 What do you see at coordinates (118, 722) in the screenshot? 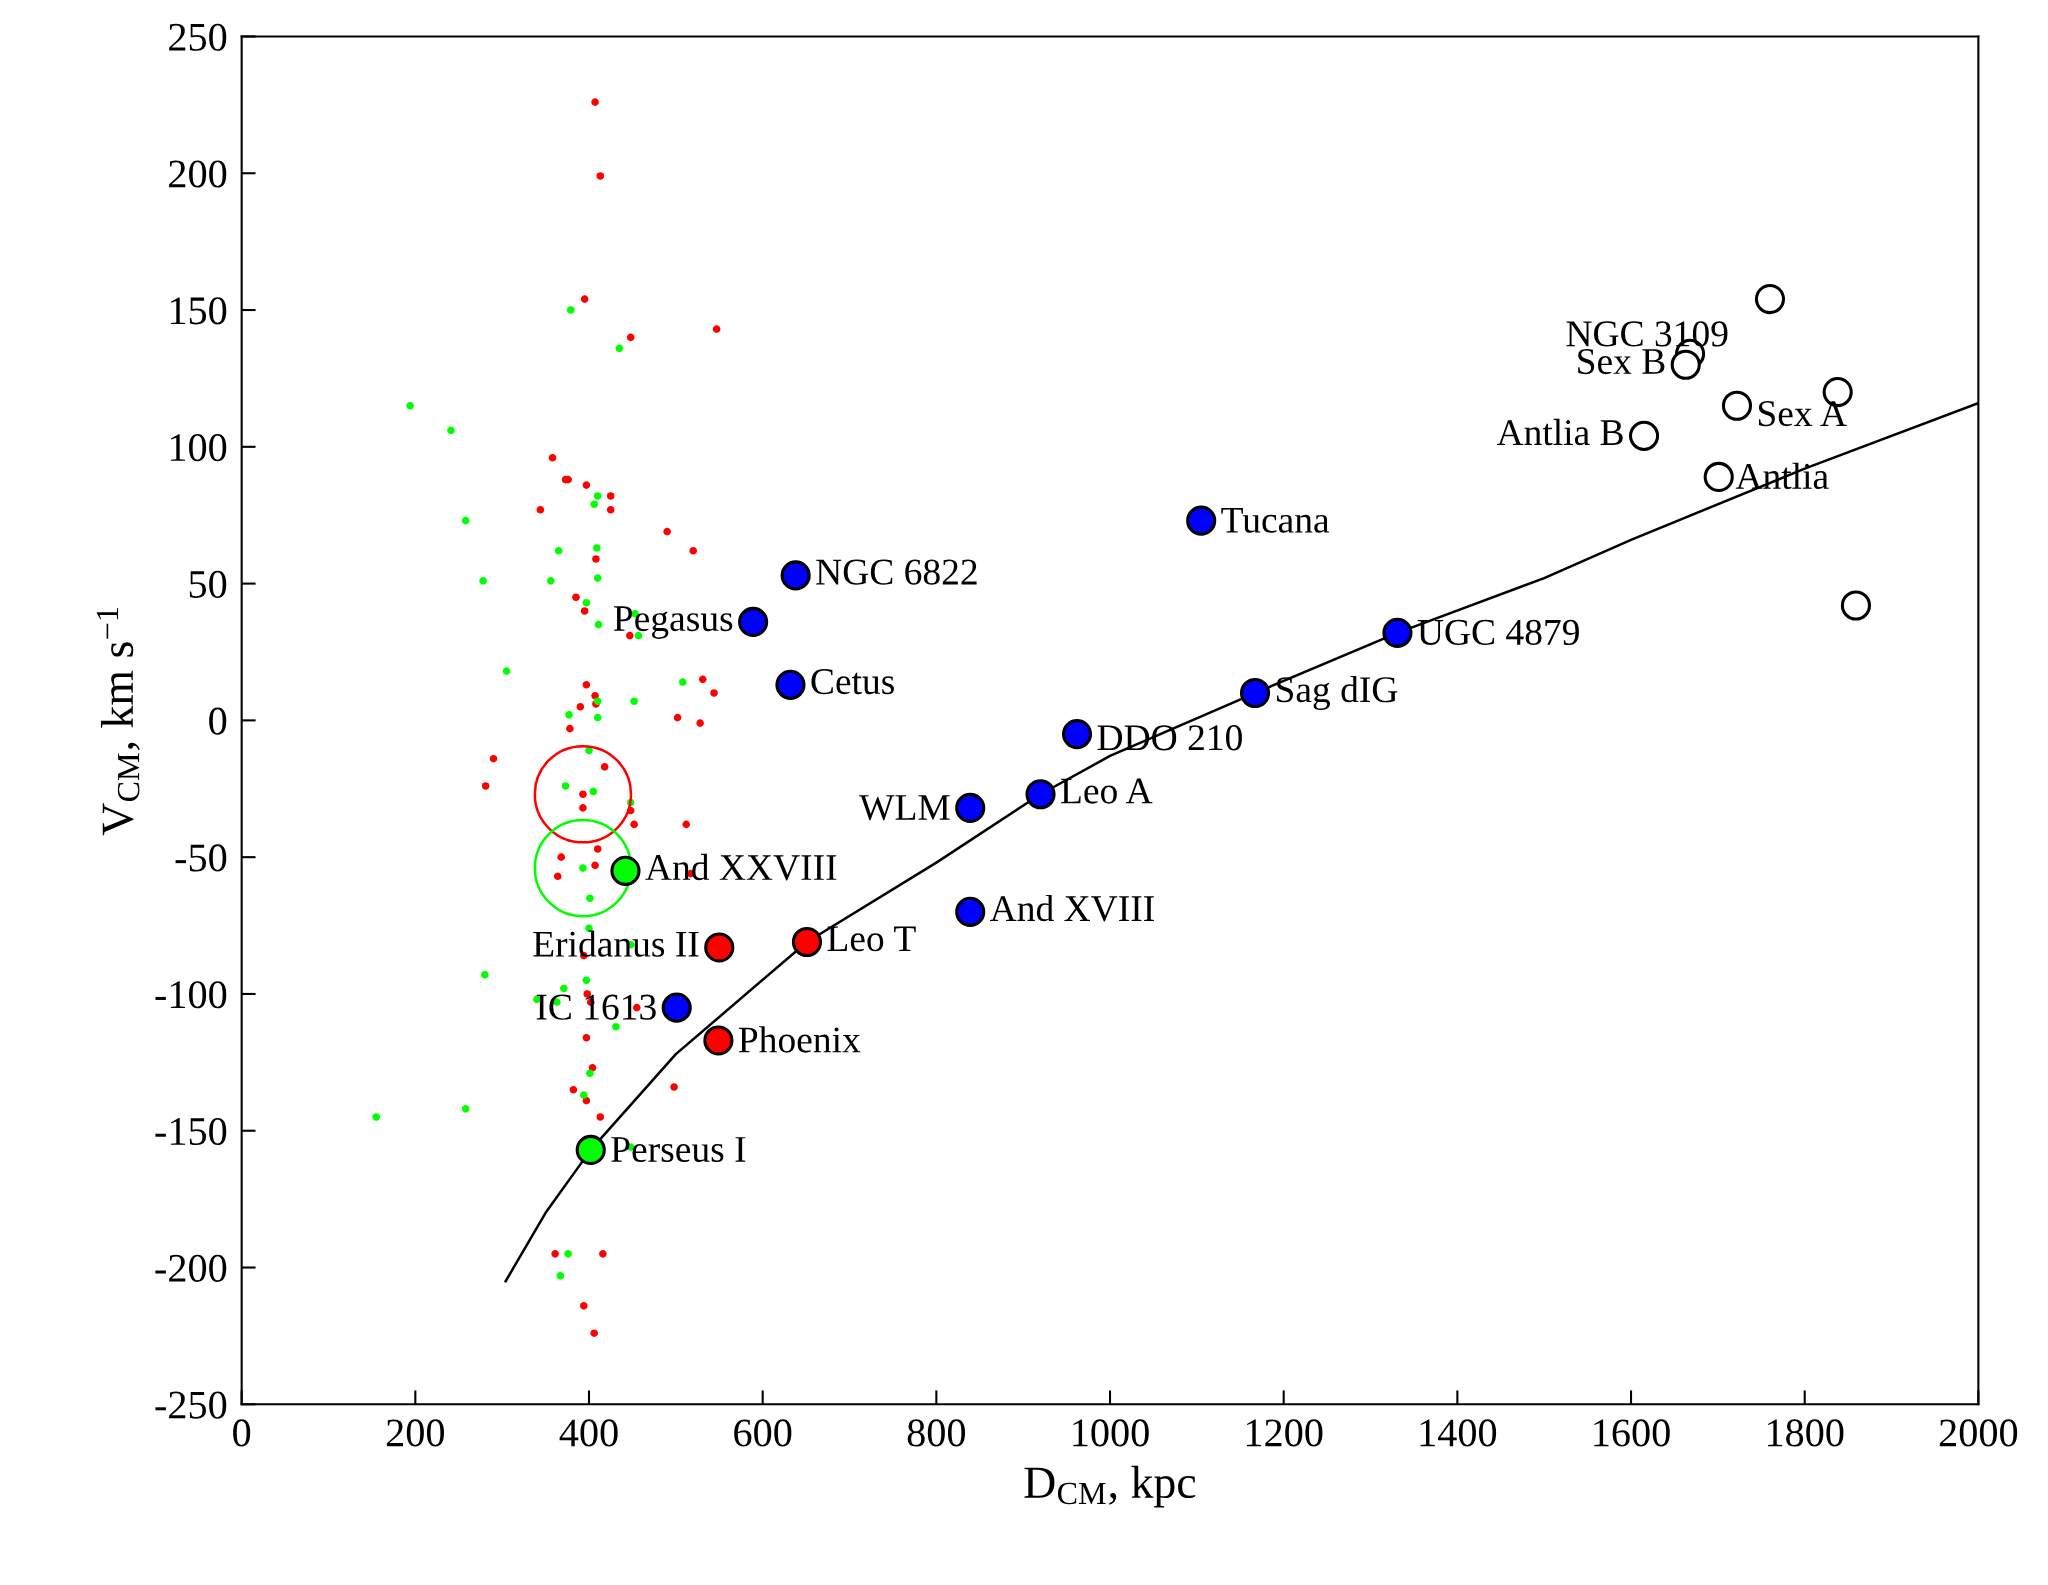
I see `y-axis-title: V$_{CM}$, km s$^{−1}$` at bounding box center [118, 722].